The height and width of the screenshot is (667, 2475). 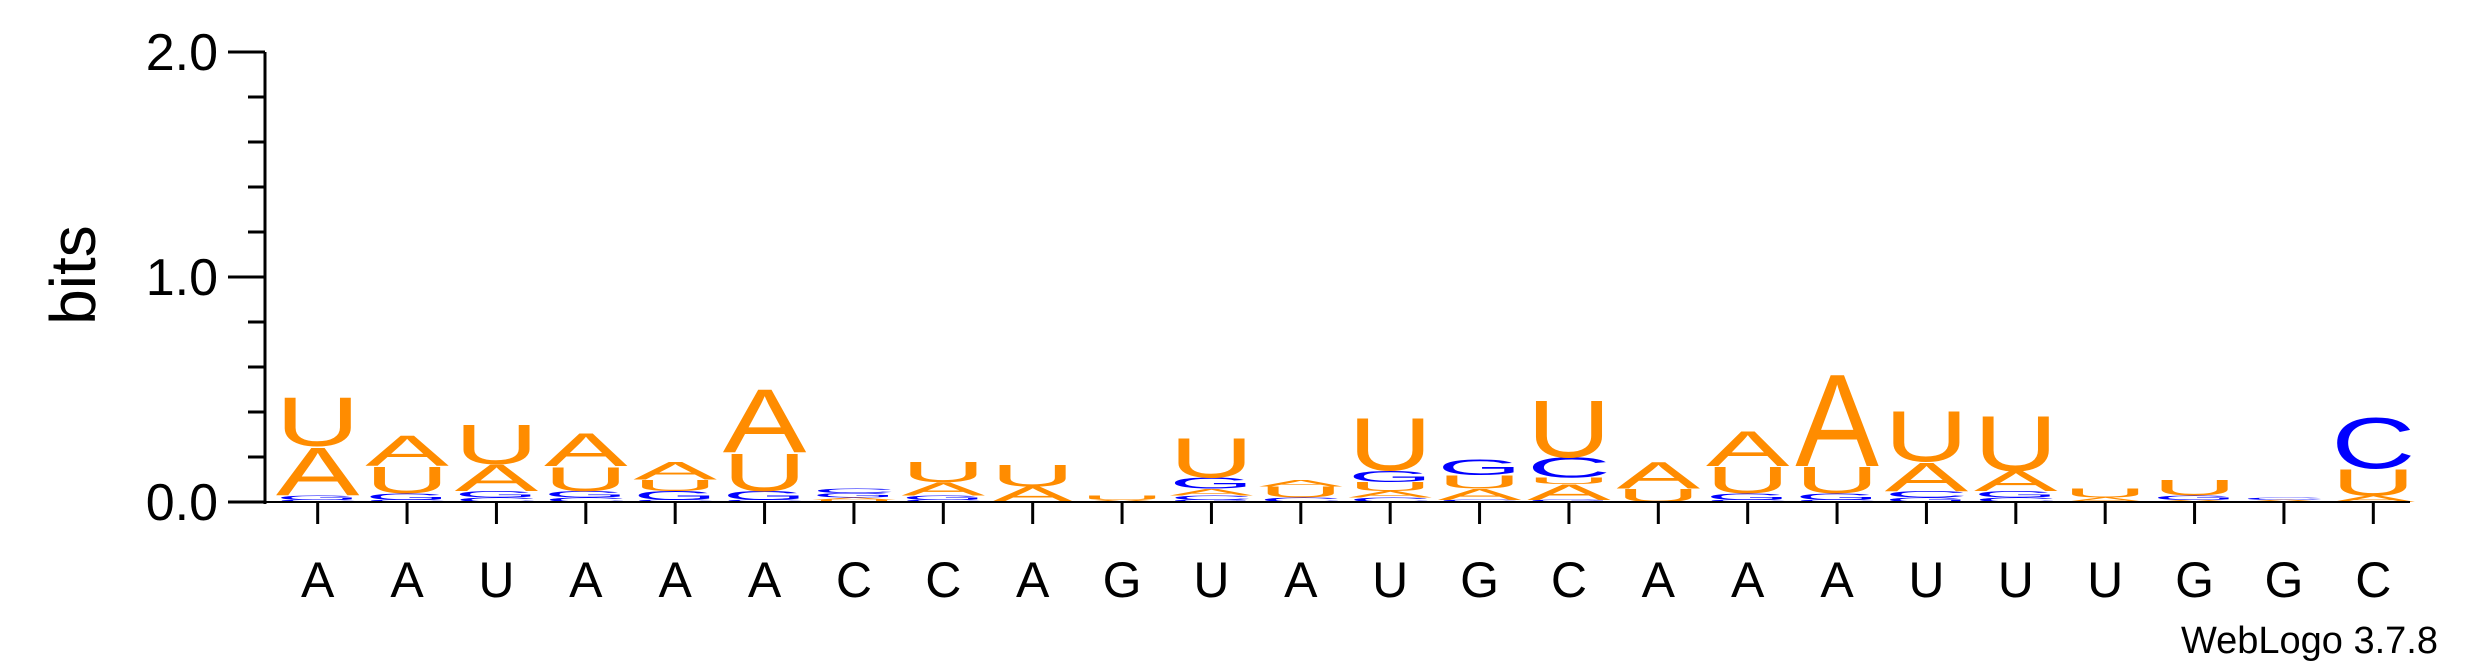 I want to click on y-tick-label: 1.0, so click(x=182, y=278).